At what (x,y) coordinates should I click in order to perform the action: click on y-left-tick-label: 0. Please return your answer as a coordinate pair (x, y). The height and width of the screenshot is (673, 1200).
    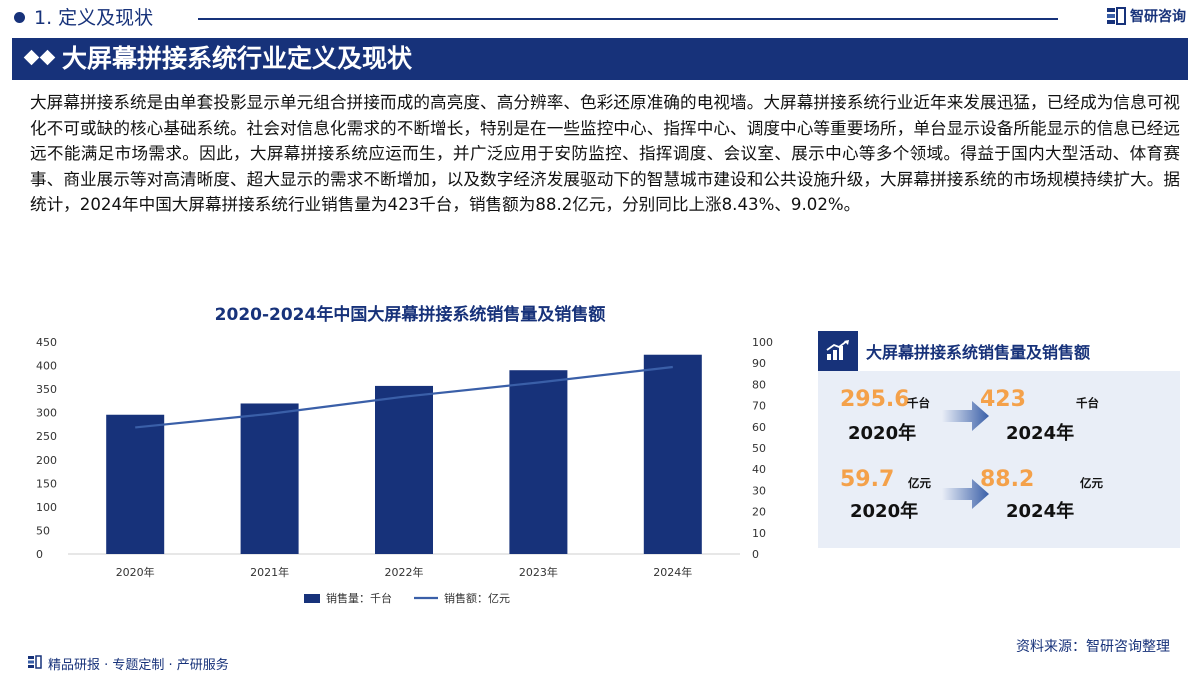
    Looking at the image, I should click on (39, 554).